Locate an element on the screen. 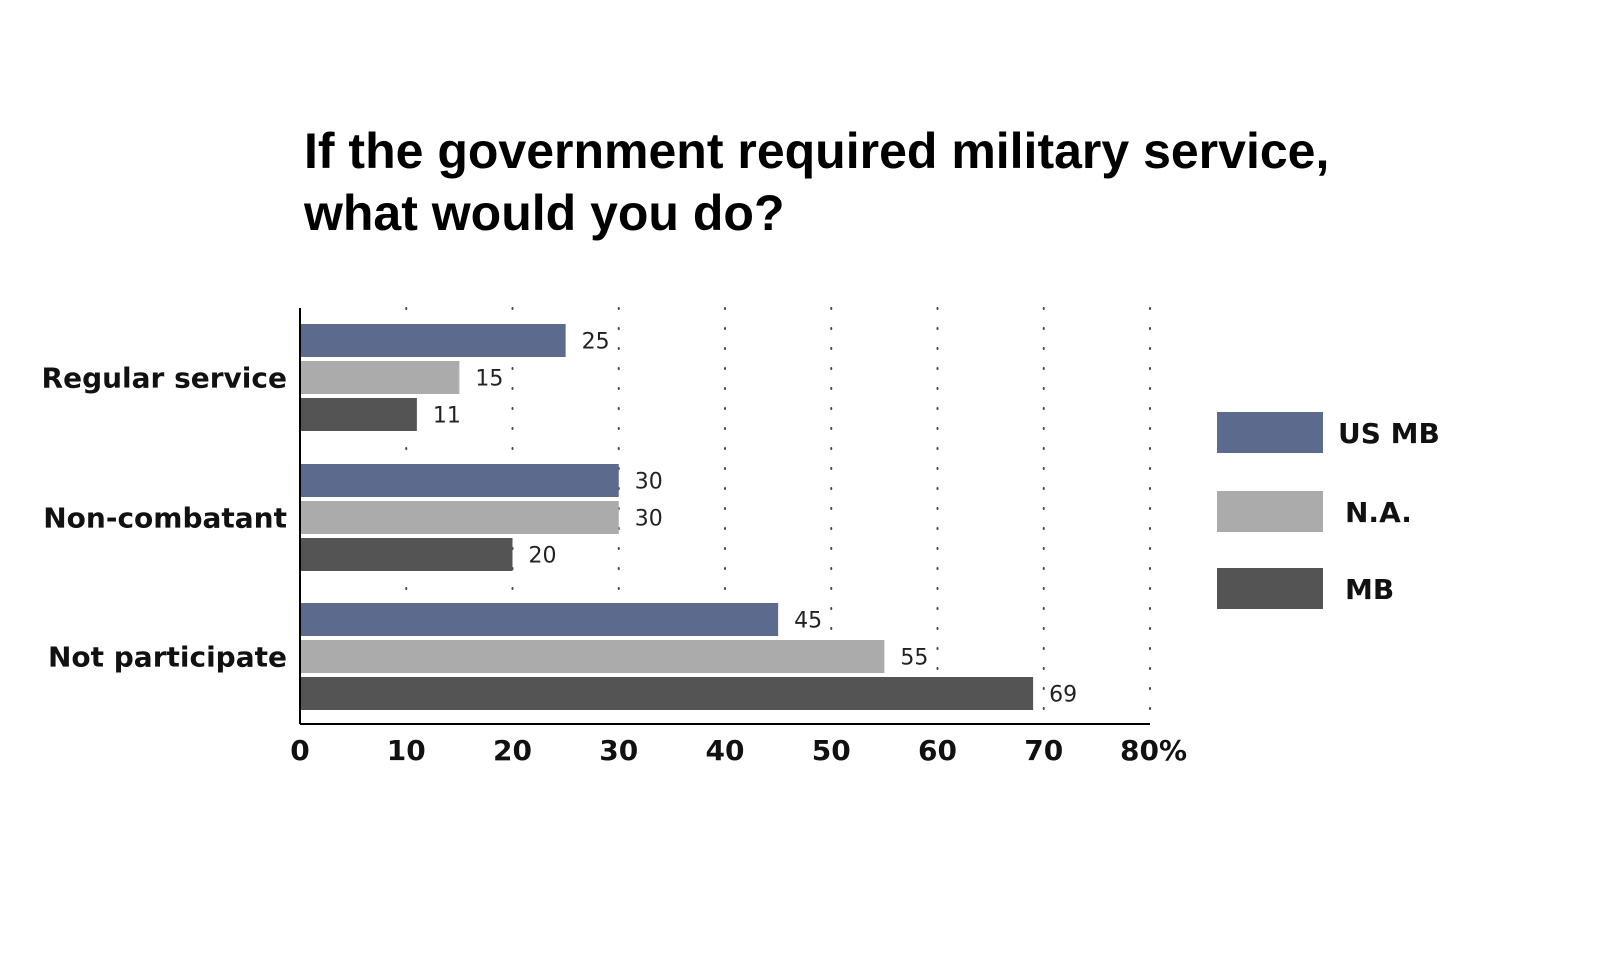  data-label: 25 is located at coordinates (596, 342).